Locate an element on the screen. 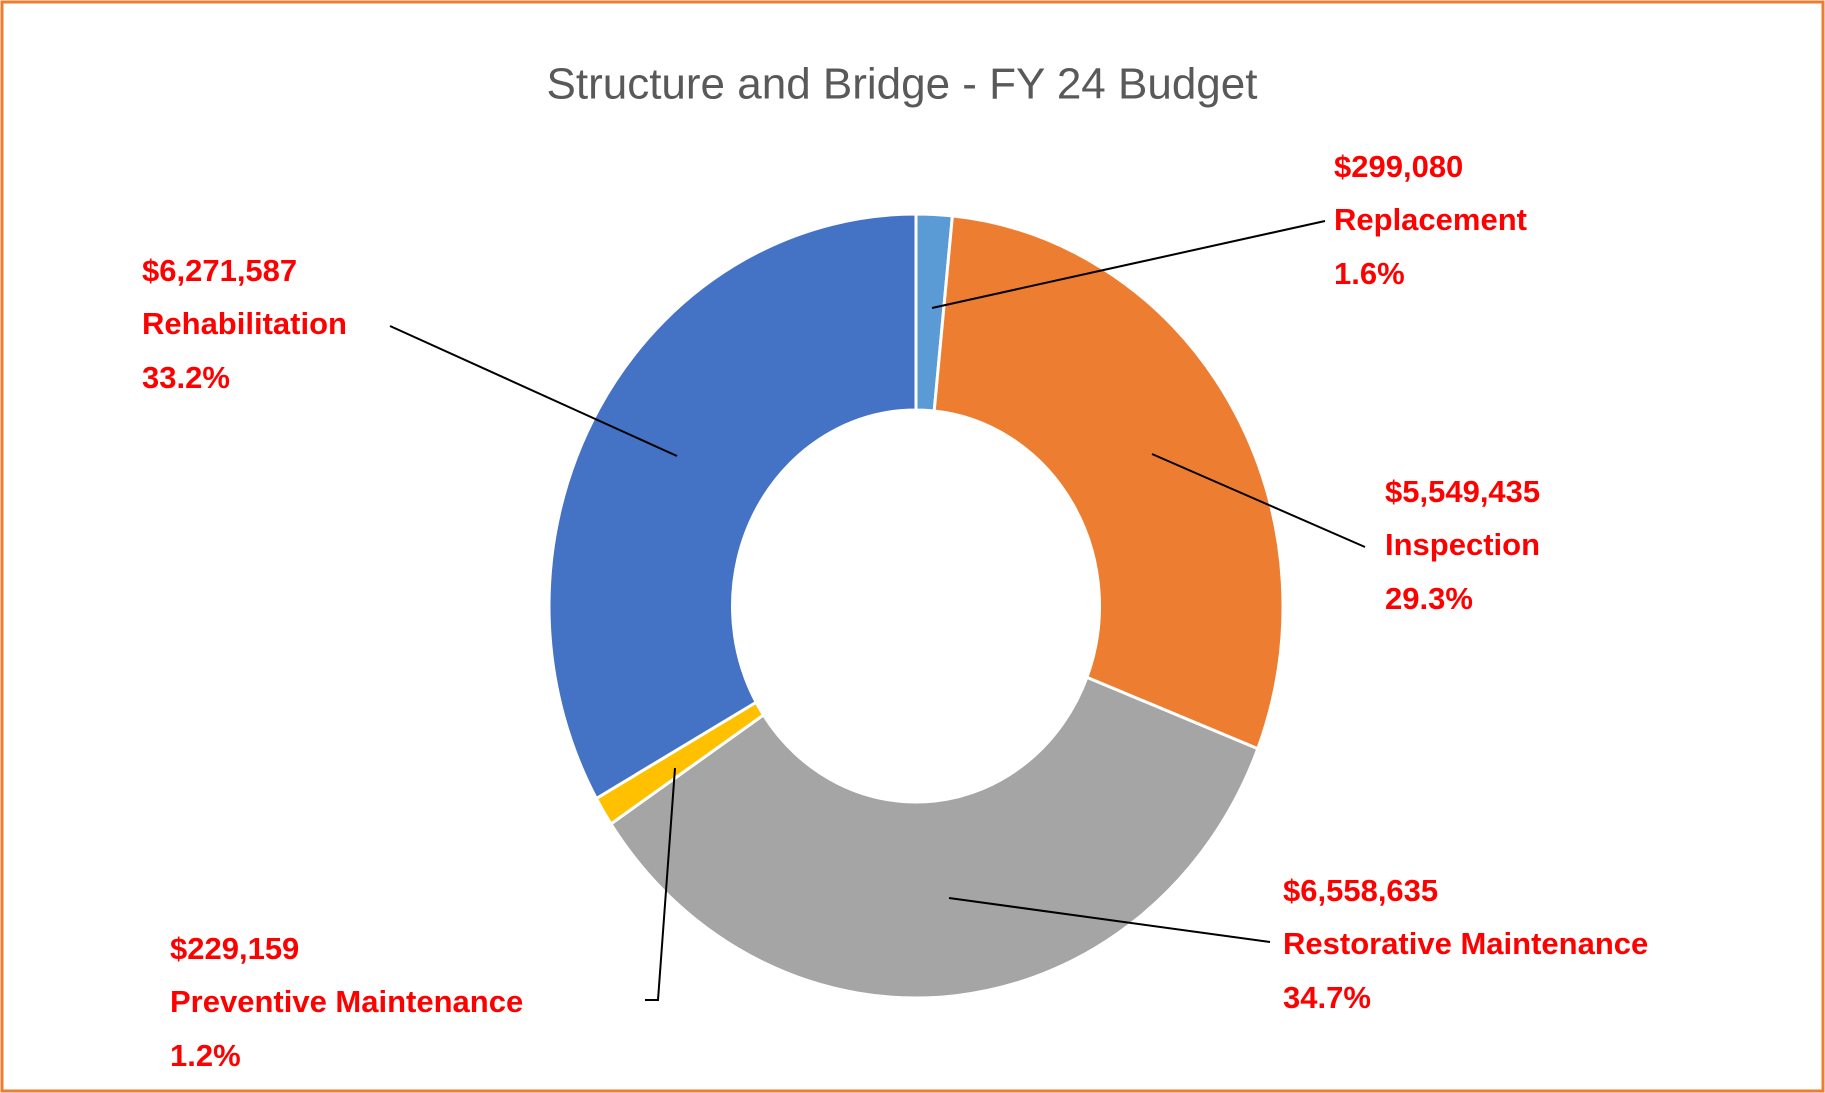 This screenshot has height=1093, width=1825. data-label-category: Inspection is located at coordinates (1462, 544).